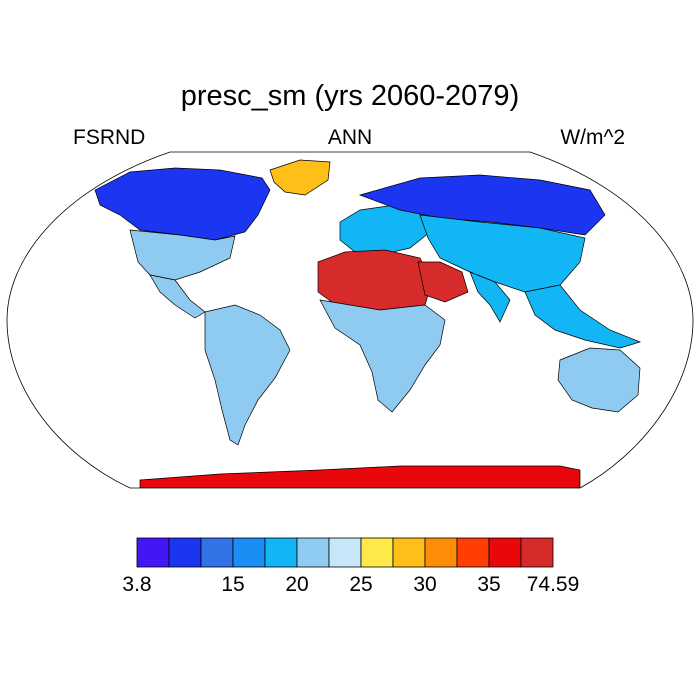  What do you see at coordinates (350, 96) in the screenshot?
I see `map-title: presc_sm (yrs 2060-2079)` at bounding box center [350, 96].